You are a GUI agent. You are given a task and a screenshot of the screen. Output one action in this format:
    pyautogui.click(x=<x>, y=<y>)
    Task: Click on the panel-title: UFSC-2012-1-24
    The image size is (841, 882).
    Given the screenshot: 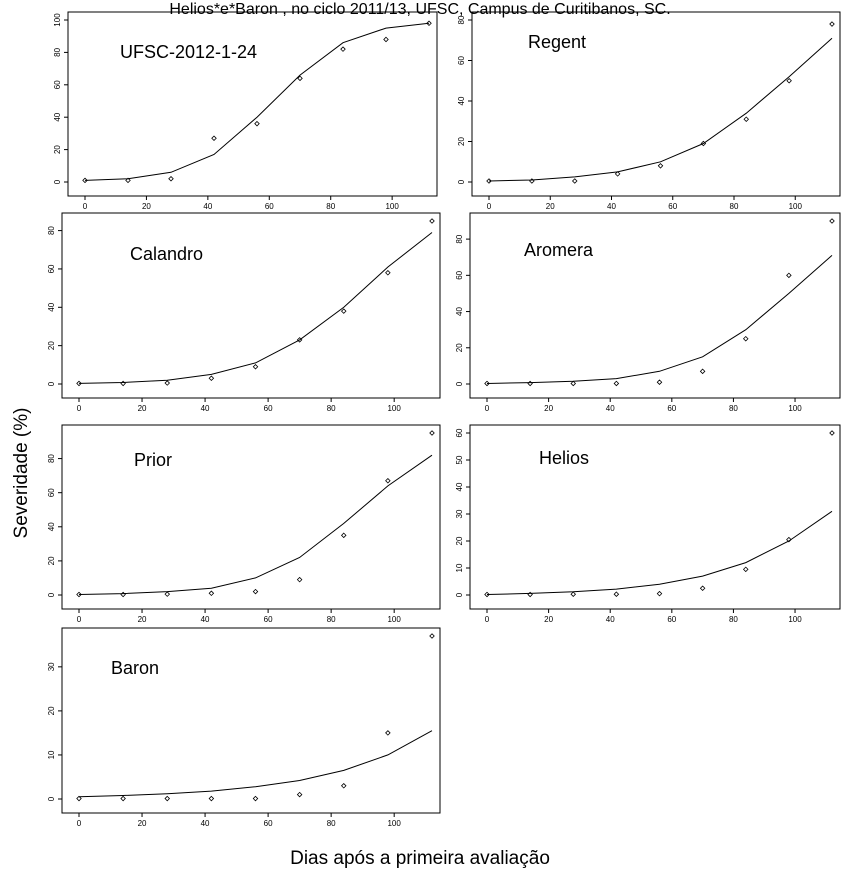 What is the action you would take?
    pyautogui.click(x=188, y=52)
    